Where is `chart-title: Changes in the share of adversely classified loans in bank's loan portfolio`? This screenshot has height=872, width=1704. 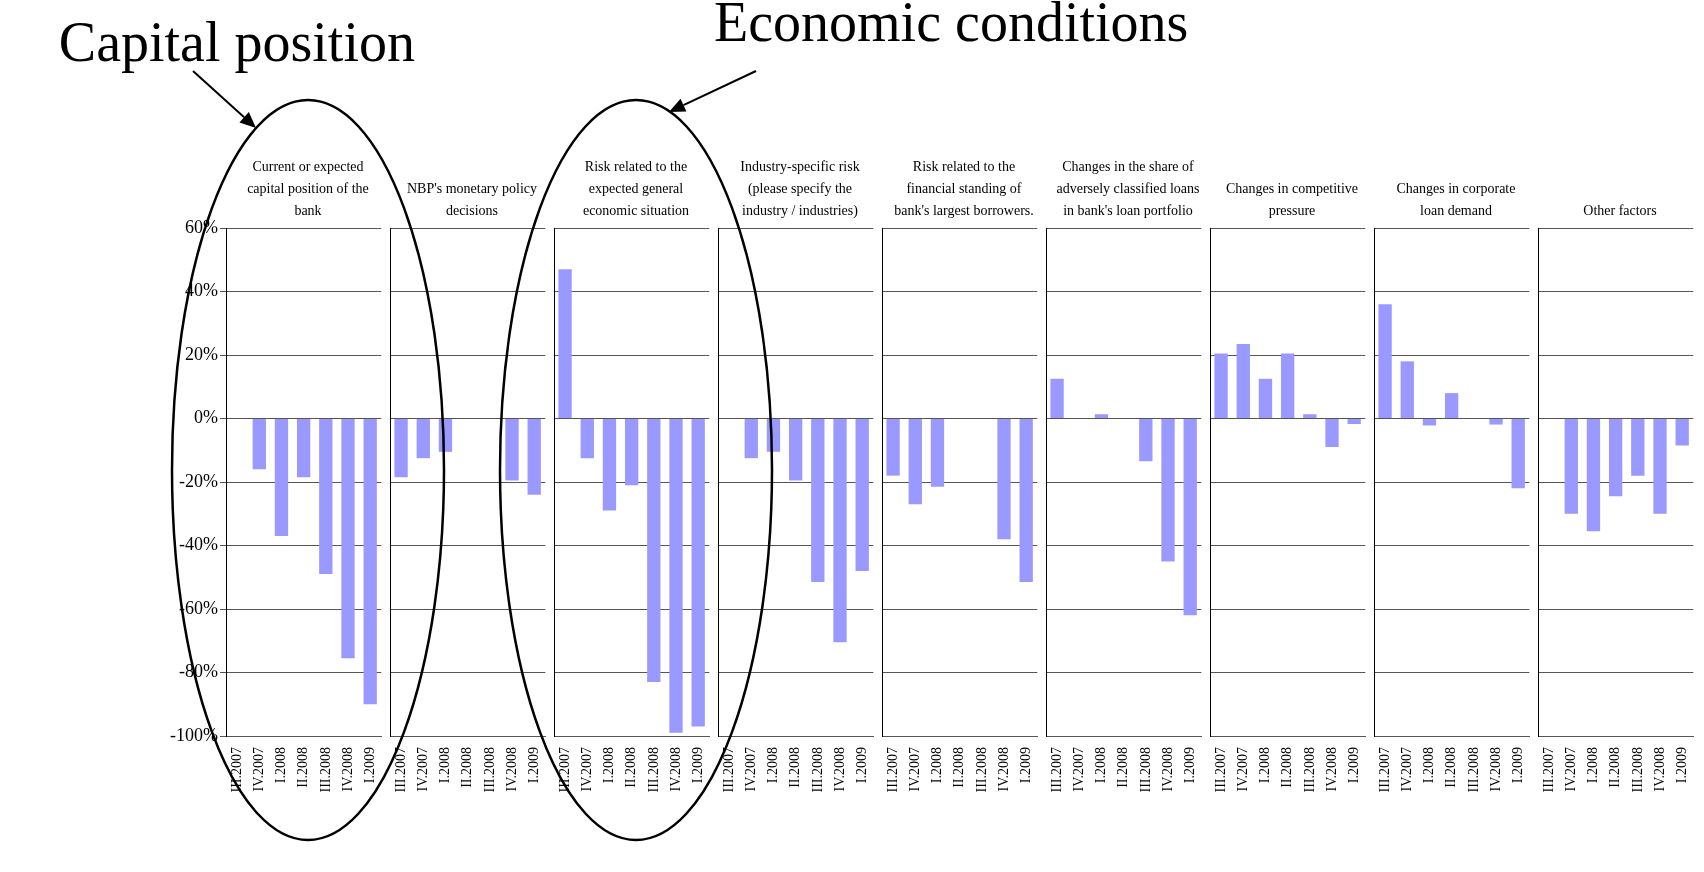
chart-title: Changes in the share of adversely classified loans in bank's loan portfolio is located at coordinates (1128, 189).